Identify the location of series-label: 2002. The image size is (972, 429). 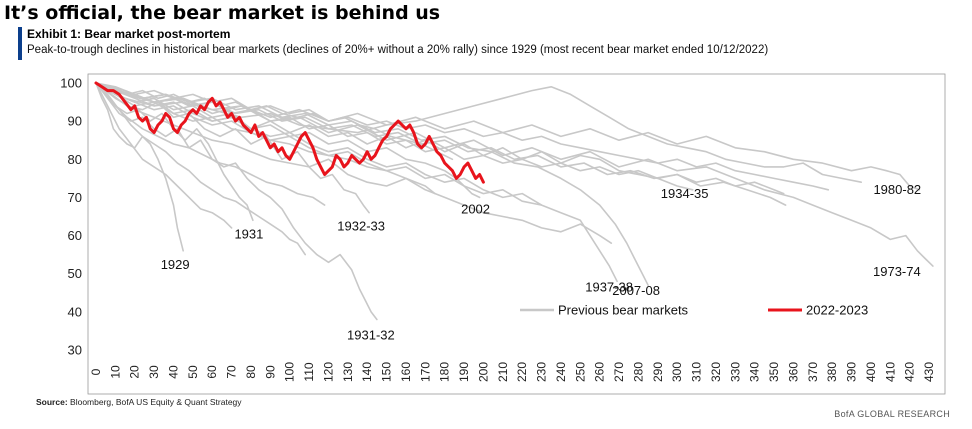
(475, 208).